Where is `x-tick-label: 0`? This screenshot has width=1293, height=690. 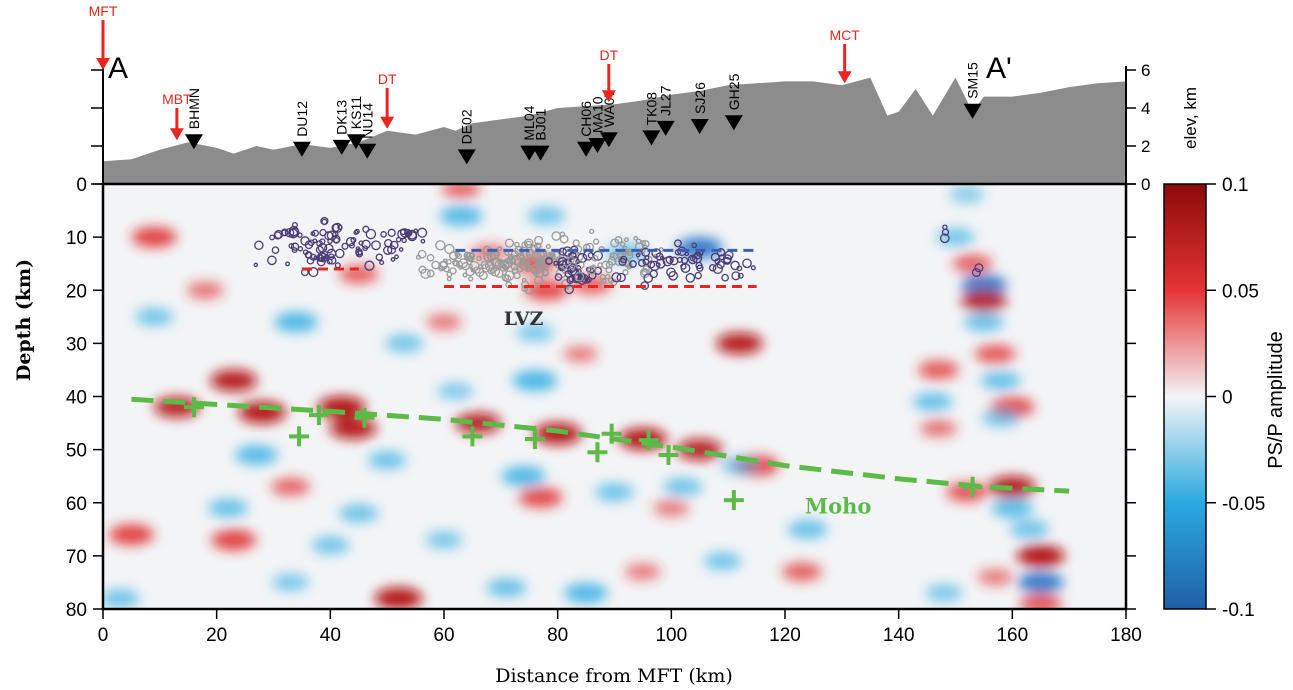
x-tick-label: 0 is located at coordinates (103, 635).